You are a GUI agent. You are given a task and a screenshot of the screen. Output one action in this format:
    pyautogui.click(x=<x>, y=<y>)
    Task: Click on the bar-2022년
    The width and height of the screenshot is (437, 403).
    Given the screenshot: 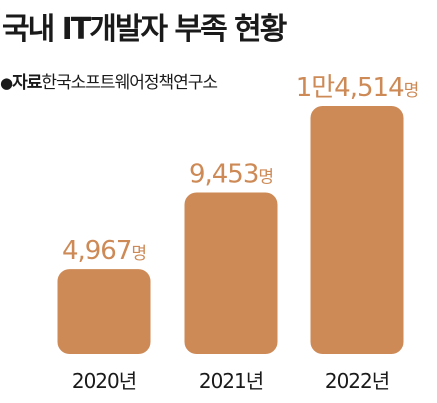 What is the action you would take?
    pyautogui.click(x=357, y=230)
    